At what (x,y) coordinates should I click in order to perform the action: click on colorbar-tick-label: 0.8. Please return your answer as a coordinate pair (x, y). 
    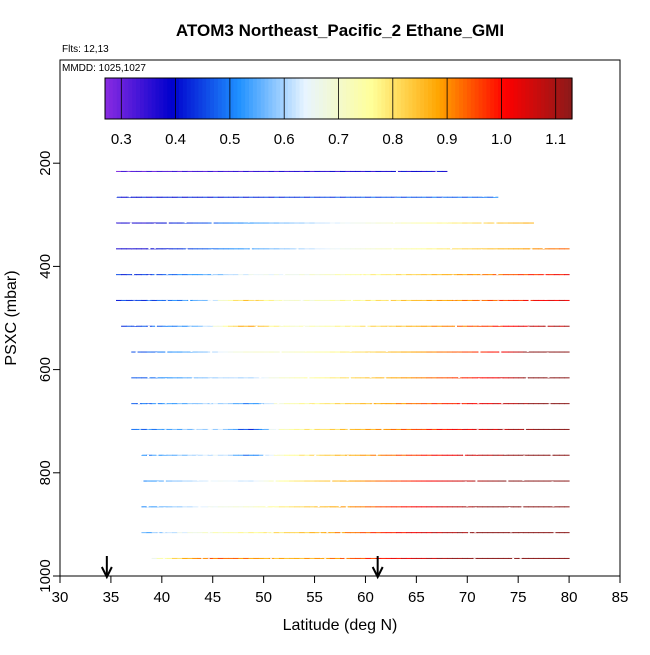
    Looking at the image, I should click on (392, 139).